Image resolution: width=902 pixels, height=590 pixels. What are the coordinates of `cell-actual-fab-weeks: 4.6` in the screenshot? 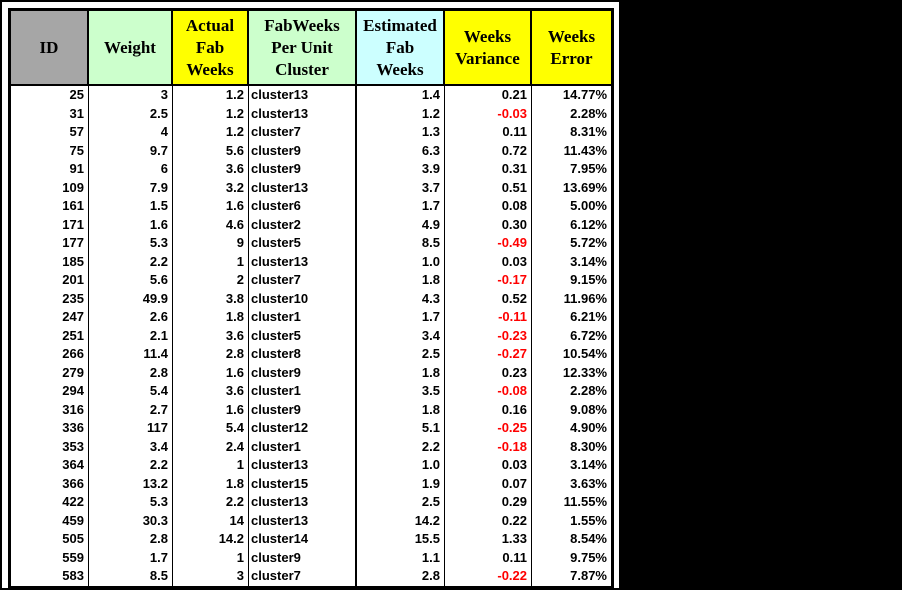 It's located at (211, 224).